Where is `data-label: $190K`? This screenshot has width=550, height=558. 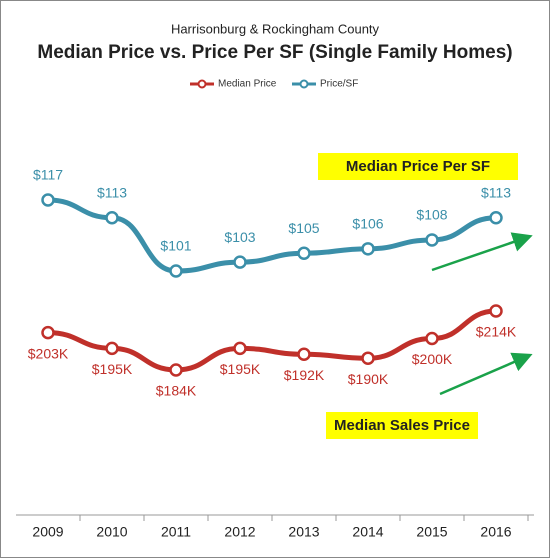 data-label: $190K is located at coordinates (368, 379).